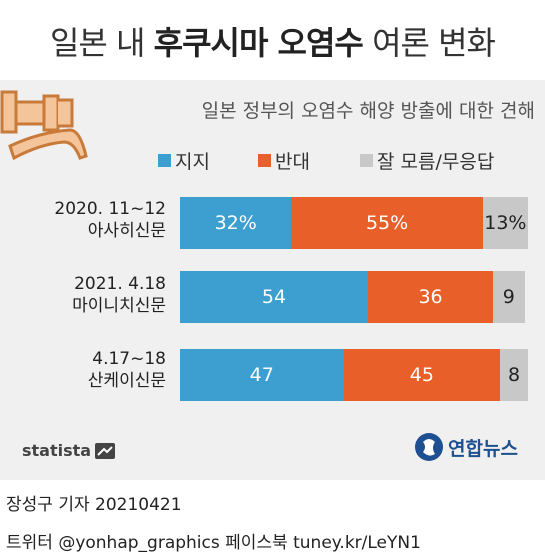  I want to click on title-suffix: 여론 변화, so click(429, 43).